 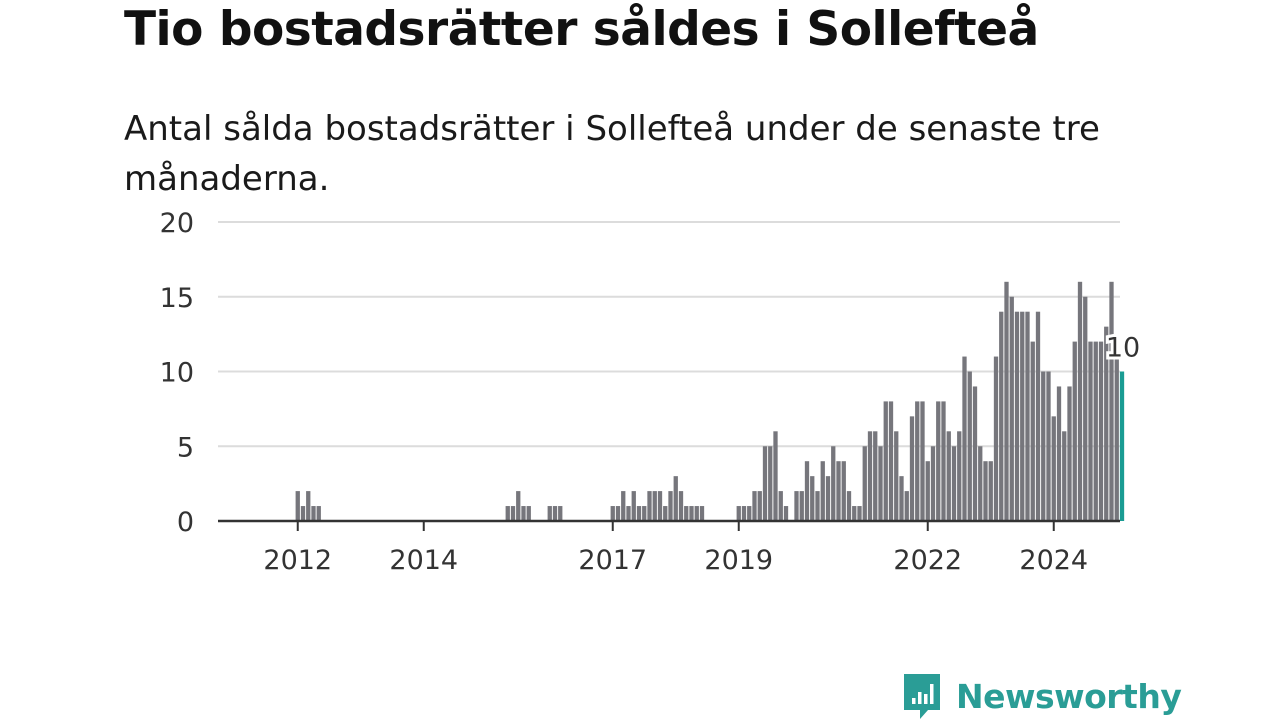 I want to click on bar-highlight, so click(x=1122, y=446).